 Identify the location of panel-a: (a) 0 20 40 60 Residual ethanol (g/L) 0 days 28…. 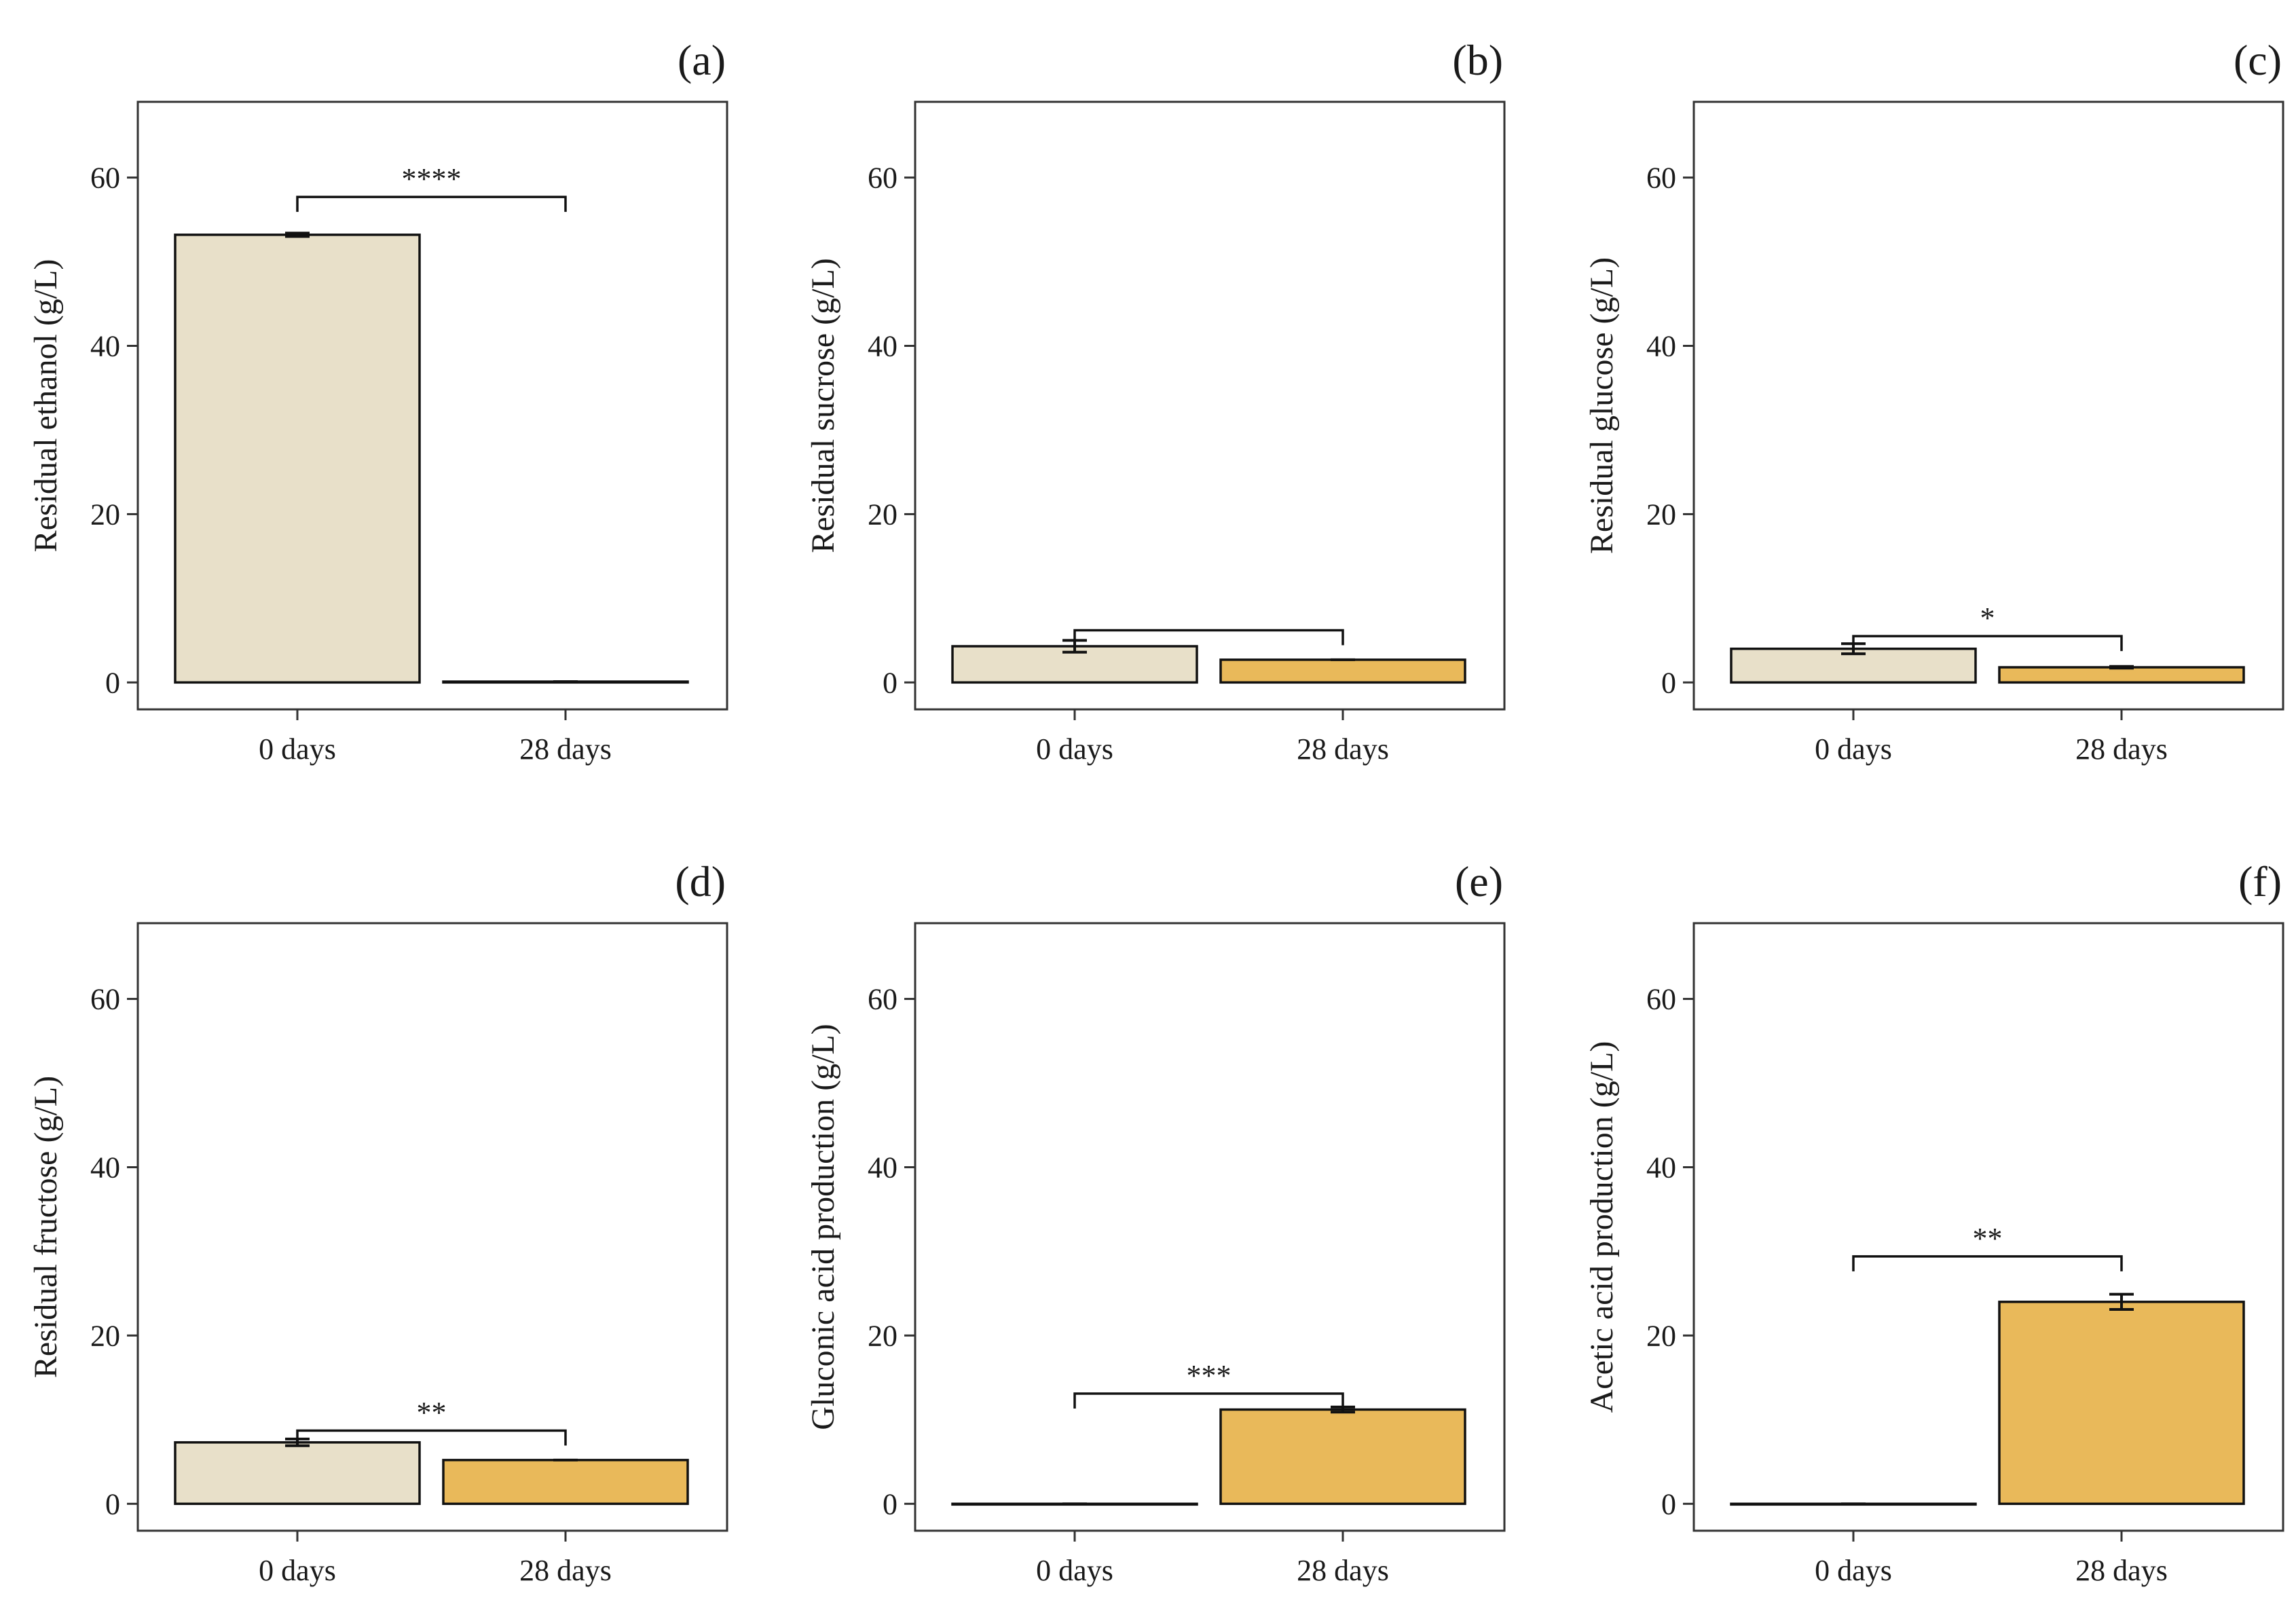
(378, 401).